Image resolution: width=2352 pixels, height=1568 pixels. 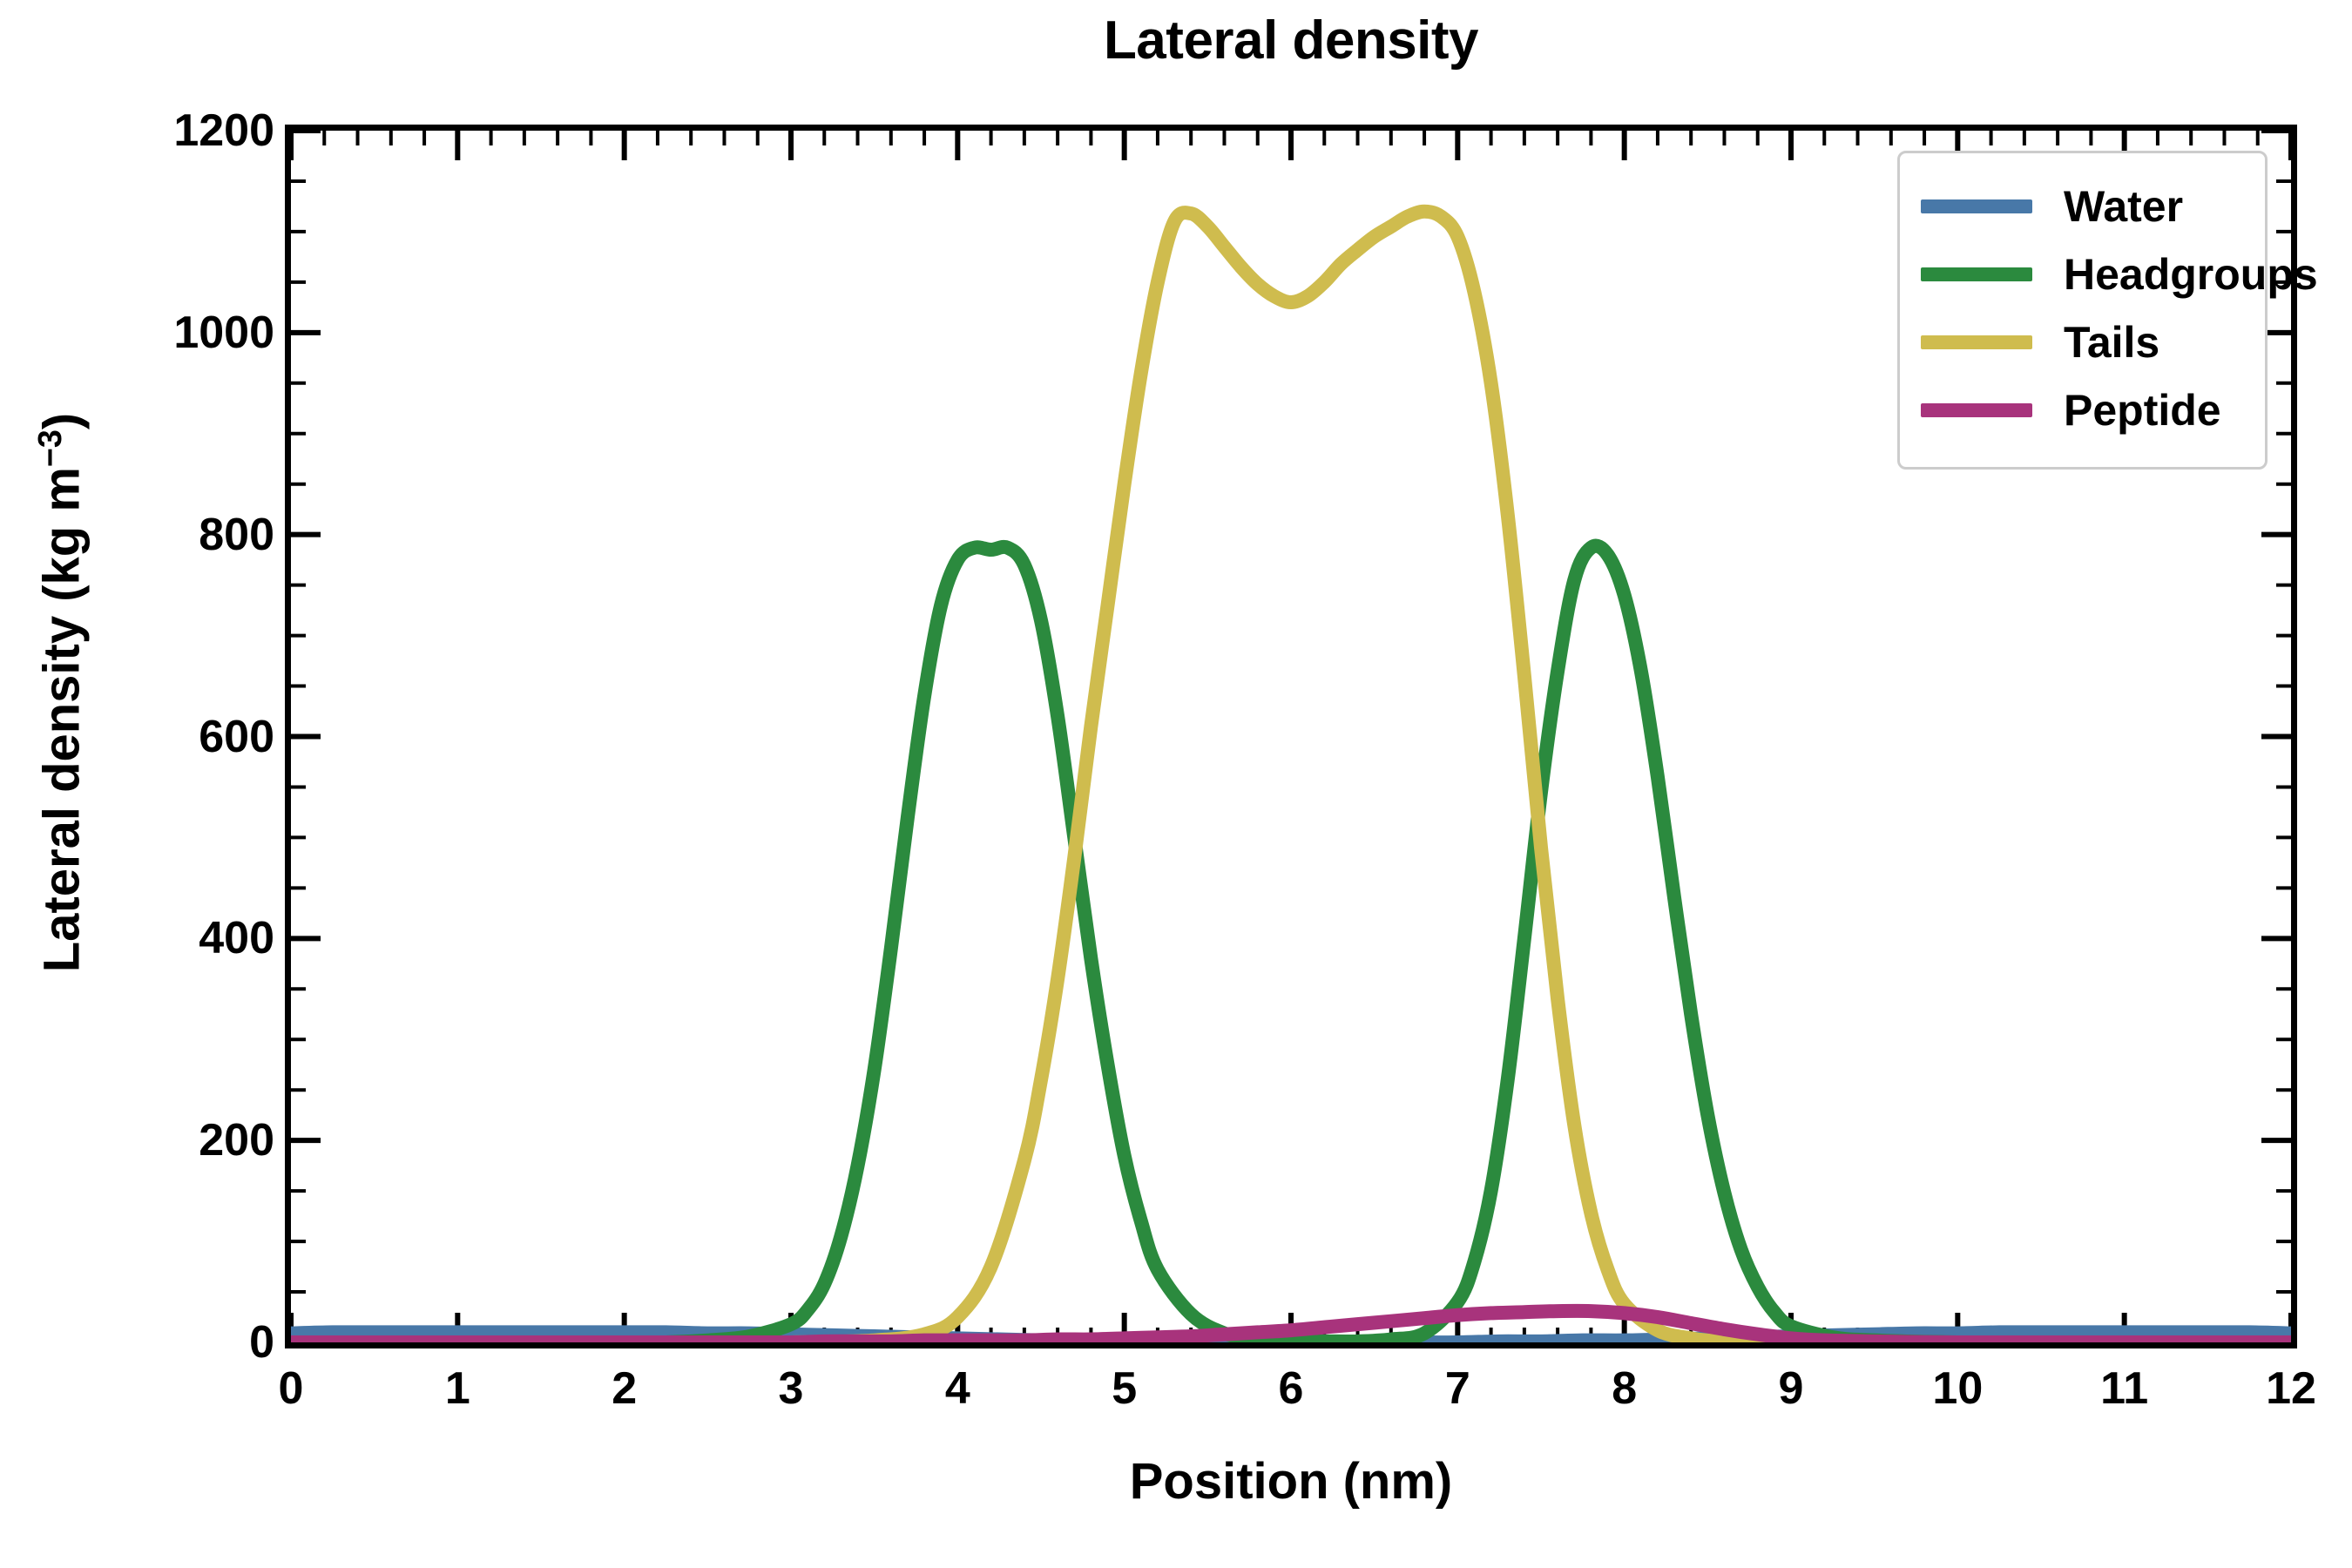 What do you see at coordinates (1791, 1388) in the screenshot?
I see `x-tick-label: 9` at bounding box center [1791, 1388].